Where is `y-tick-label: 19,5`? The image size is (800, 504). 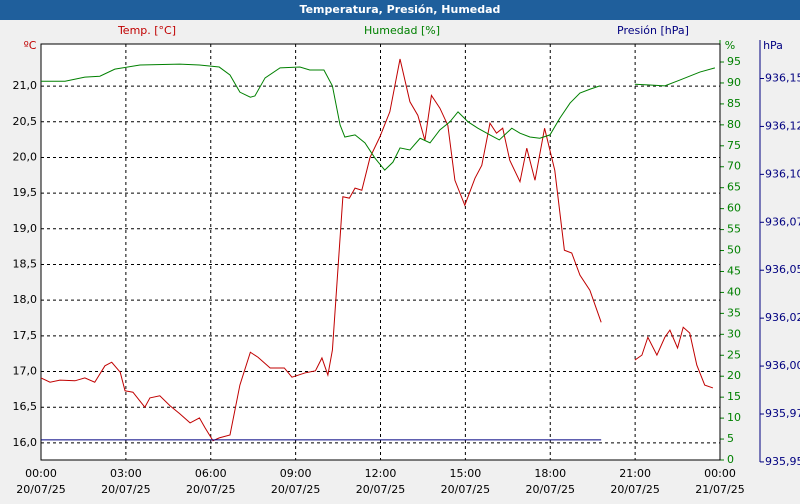
y-tick-label: 19,5 is located at coordinates (25, 192).